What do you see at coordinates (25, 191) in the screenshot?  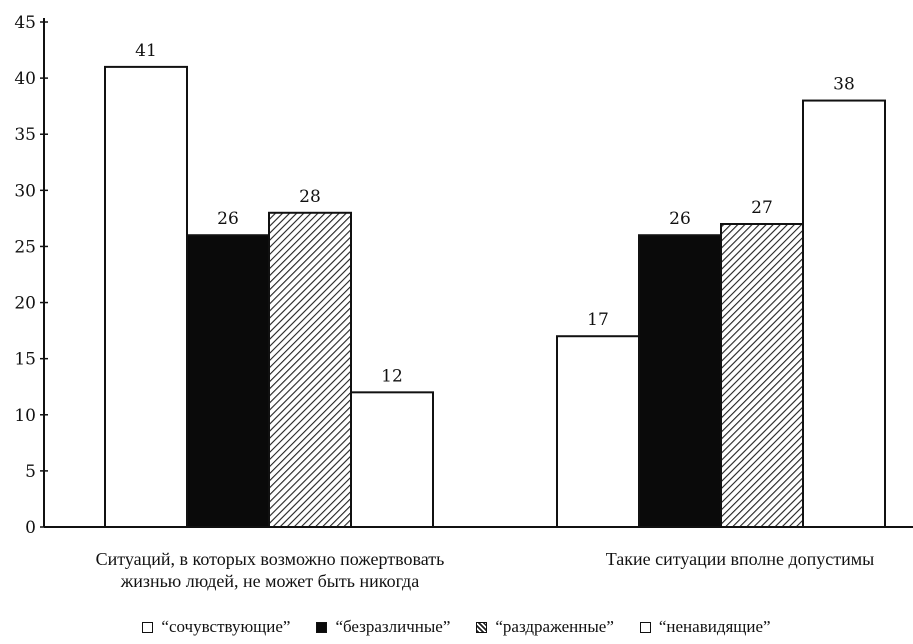 I see `y-tick-label: 30` at bounding box center [25, 191].